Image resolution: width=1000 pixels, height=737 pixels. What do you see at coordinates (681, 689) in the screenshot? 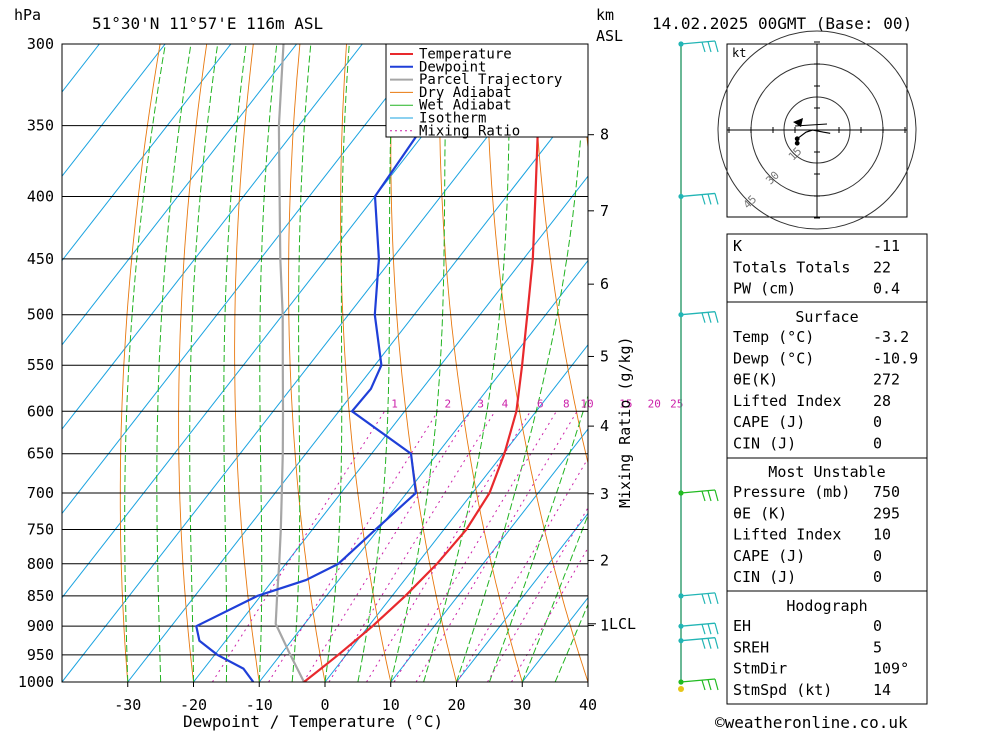
I see `surface-wind-dot` at bounding box center [681, 689].